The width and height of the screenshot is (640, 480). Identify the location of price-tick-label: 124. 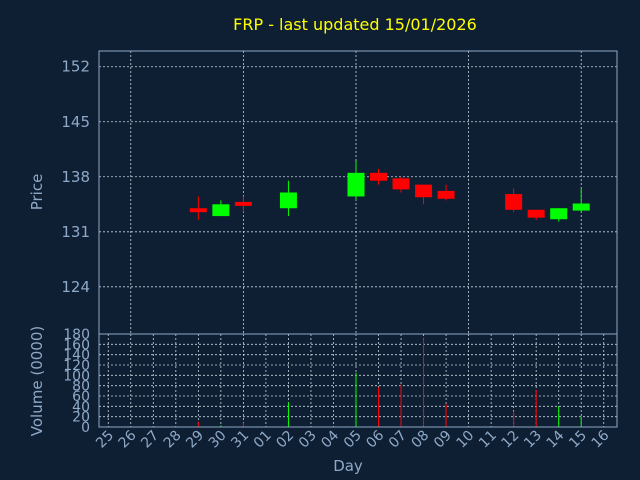
(75, 287).